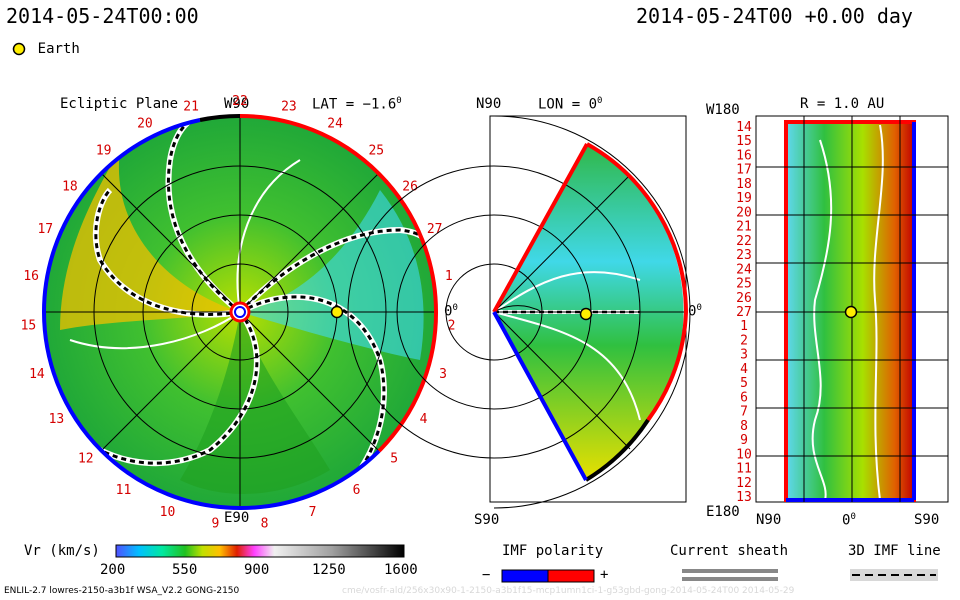 The height and width of the screenshot is (600, 960). What do you see at coordinates (443, 374) in the screenshot?
I see `ecliptic-tick-3: 3` at bounding box center [443, 374].